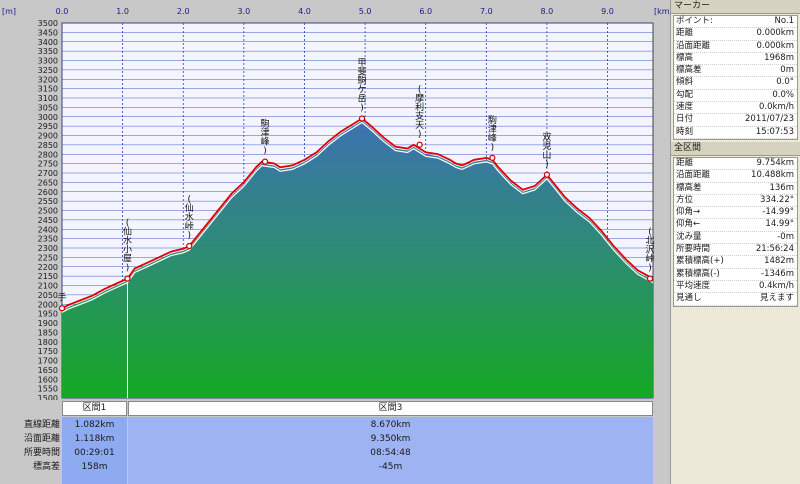  What do you see at coordinates (735, 133) in the screenshot?
I see `info-row: 時刻 15:07:53` at bounding box center [735, 133].